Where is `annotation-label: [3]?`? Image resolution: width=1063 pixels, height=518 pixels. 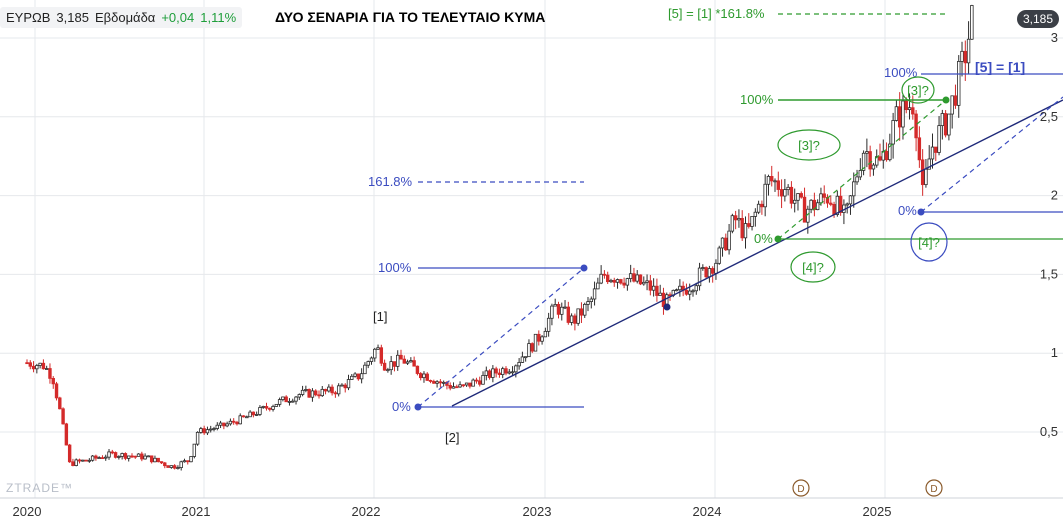 annotation-label: [3]? is located at coordinates (809, 145).